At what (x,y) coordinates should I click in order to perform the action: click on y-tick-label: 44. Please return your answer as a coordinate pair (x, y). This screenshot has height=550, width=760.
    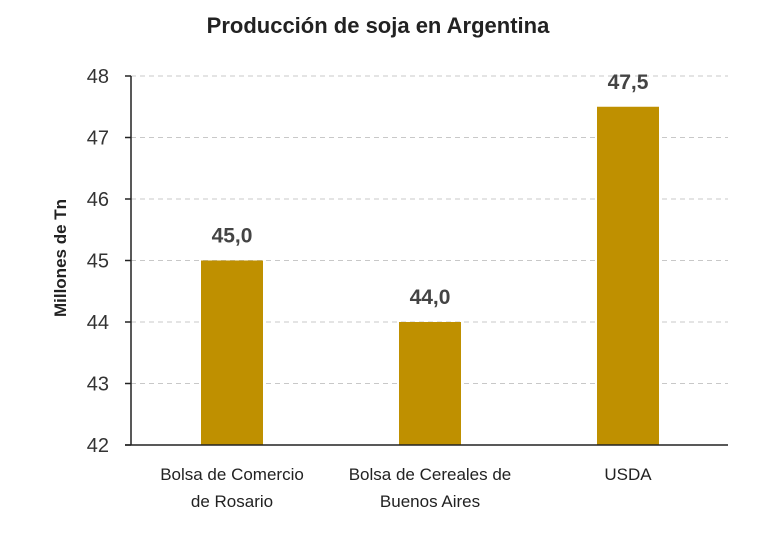
    Looking at the image, I should click on (98, 323).